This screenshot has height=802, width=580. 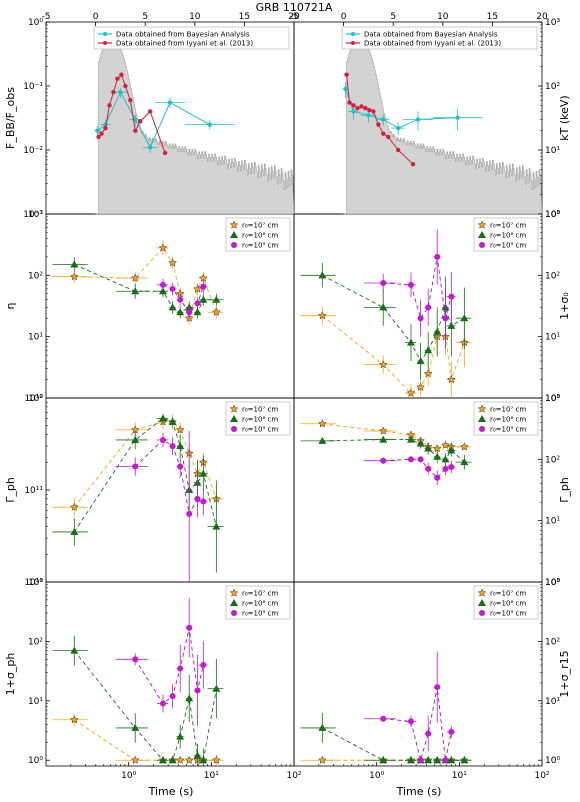 I want to click on light-curve-histogram, so click(x=443, y=126).